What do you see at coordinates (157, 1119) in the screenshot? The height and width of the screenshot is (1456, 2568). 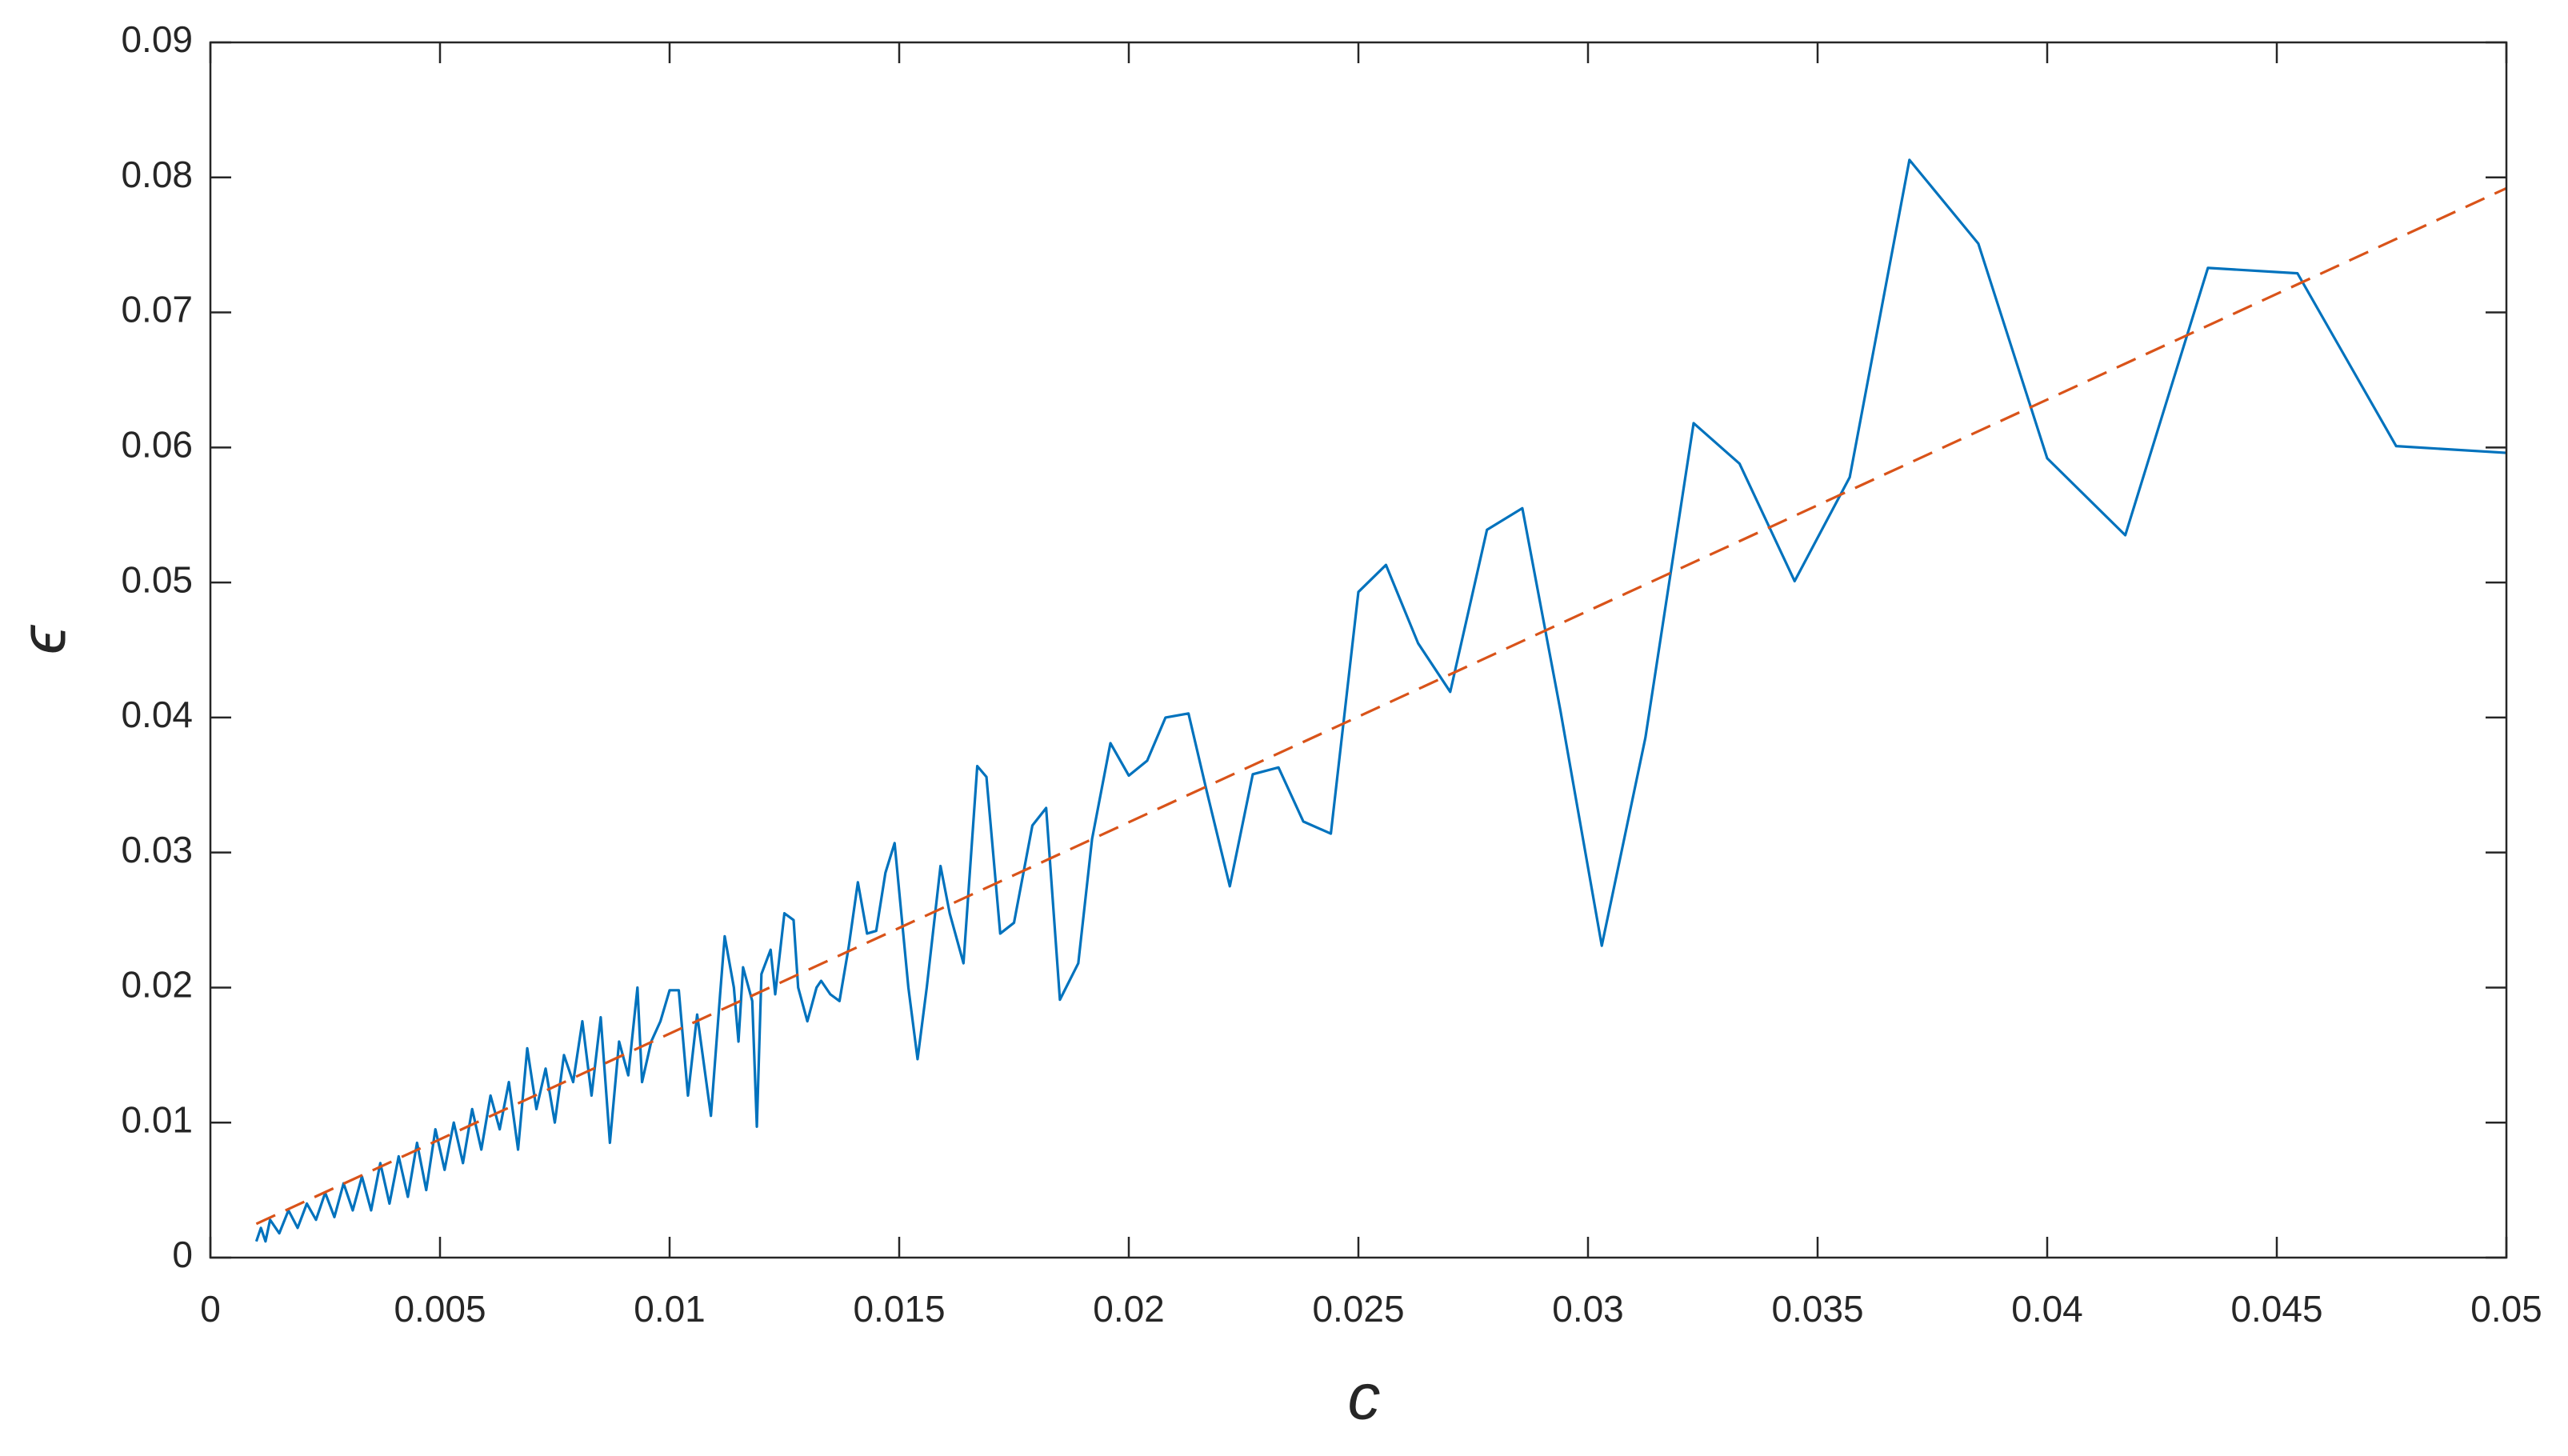 I see `y-tick-label: 0.01` at bounding box center [157, 1119].